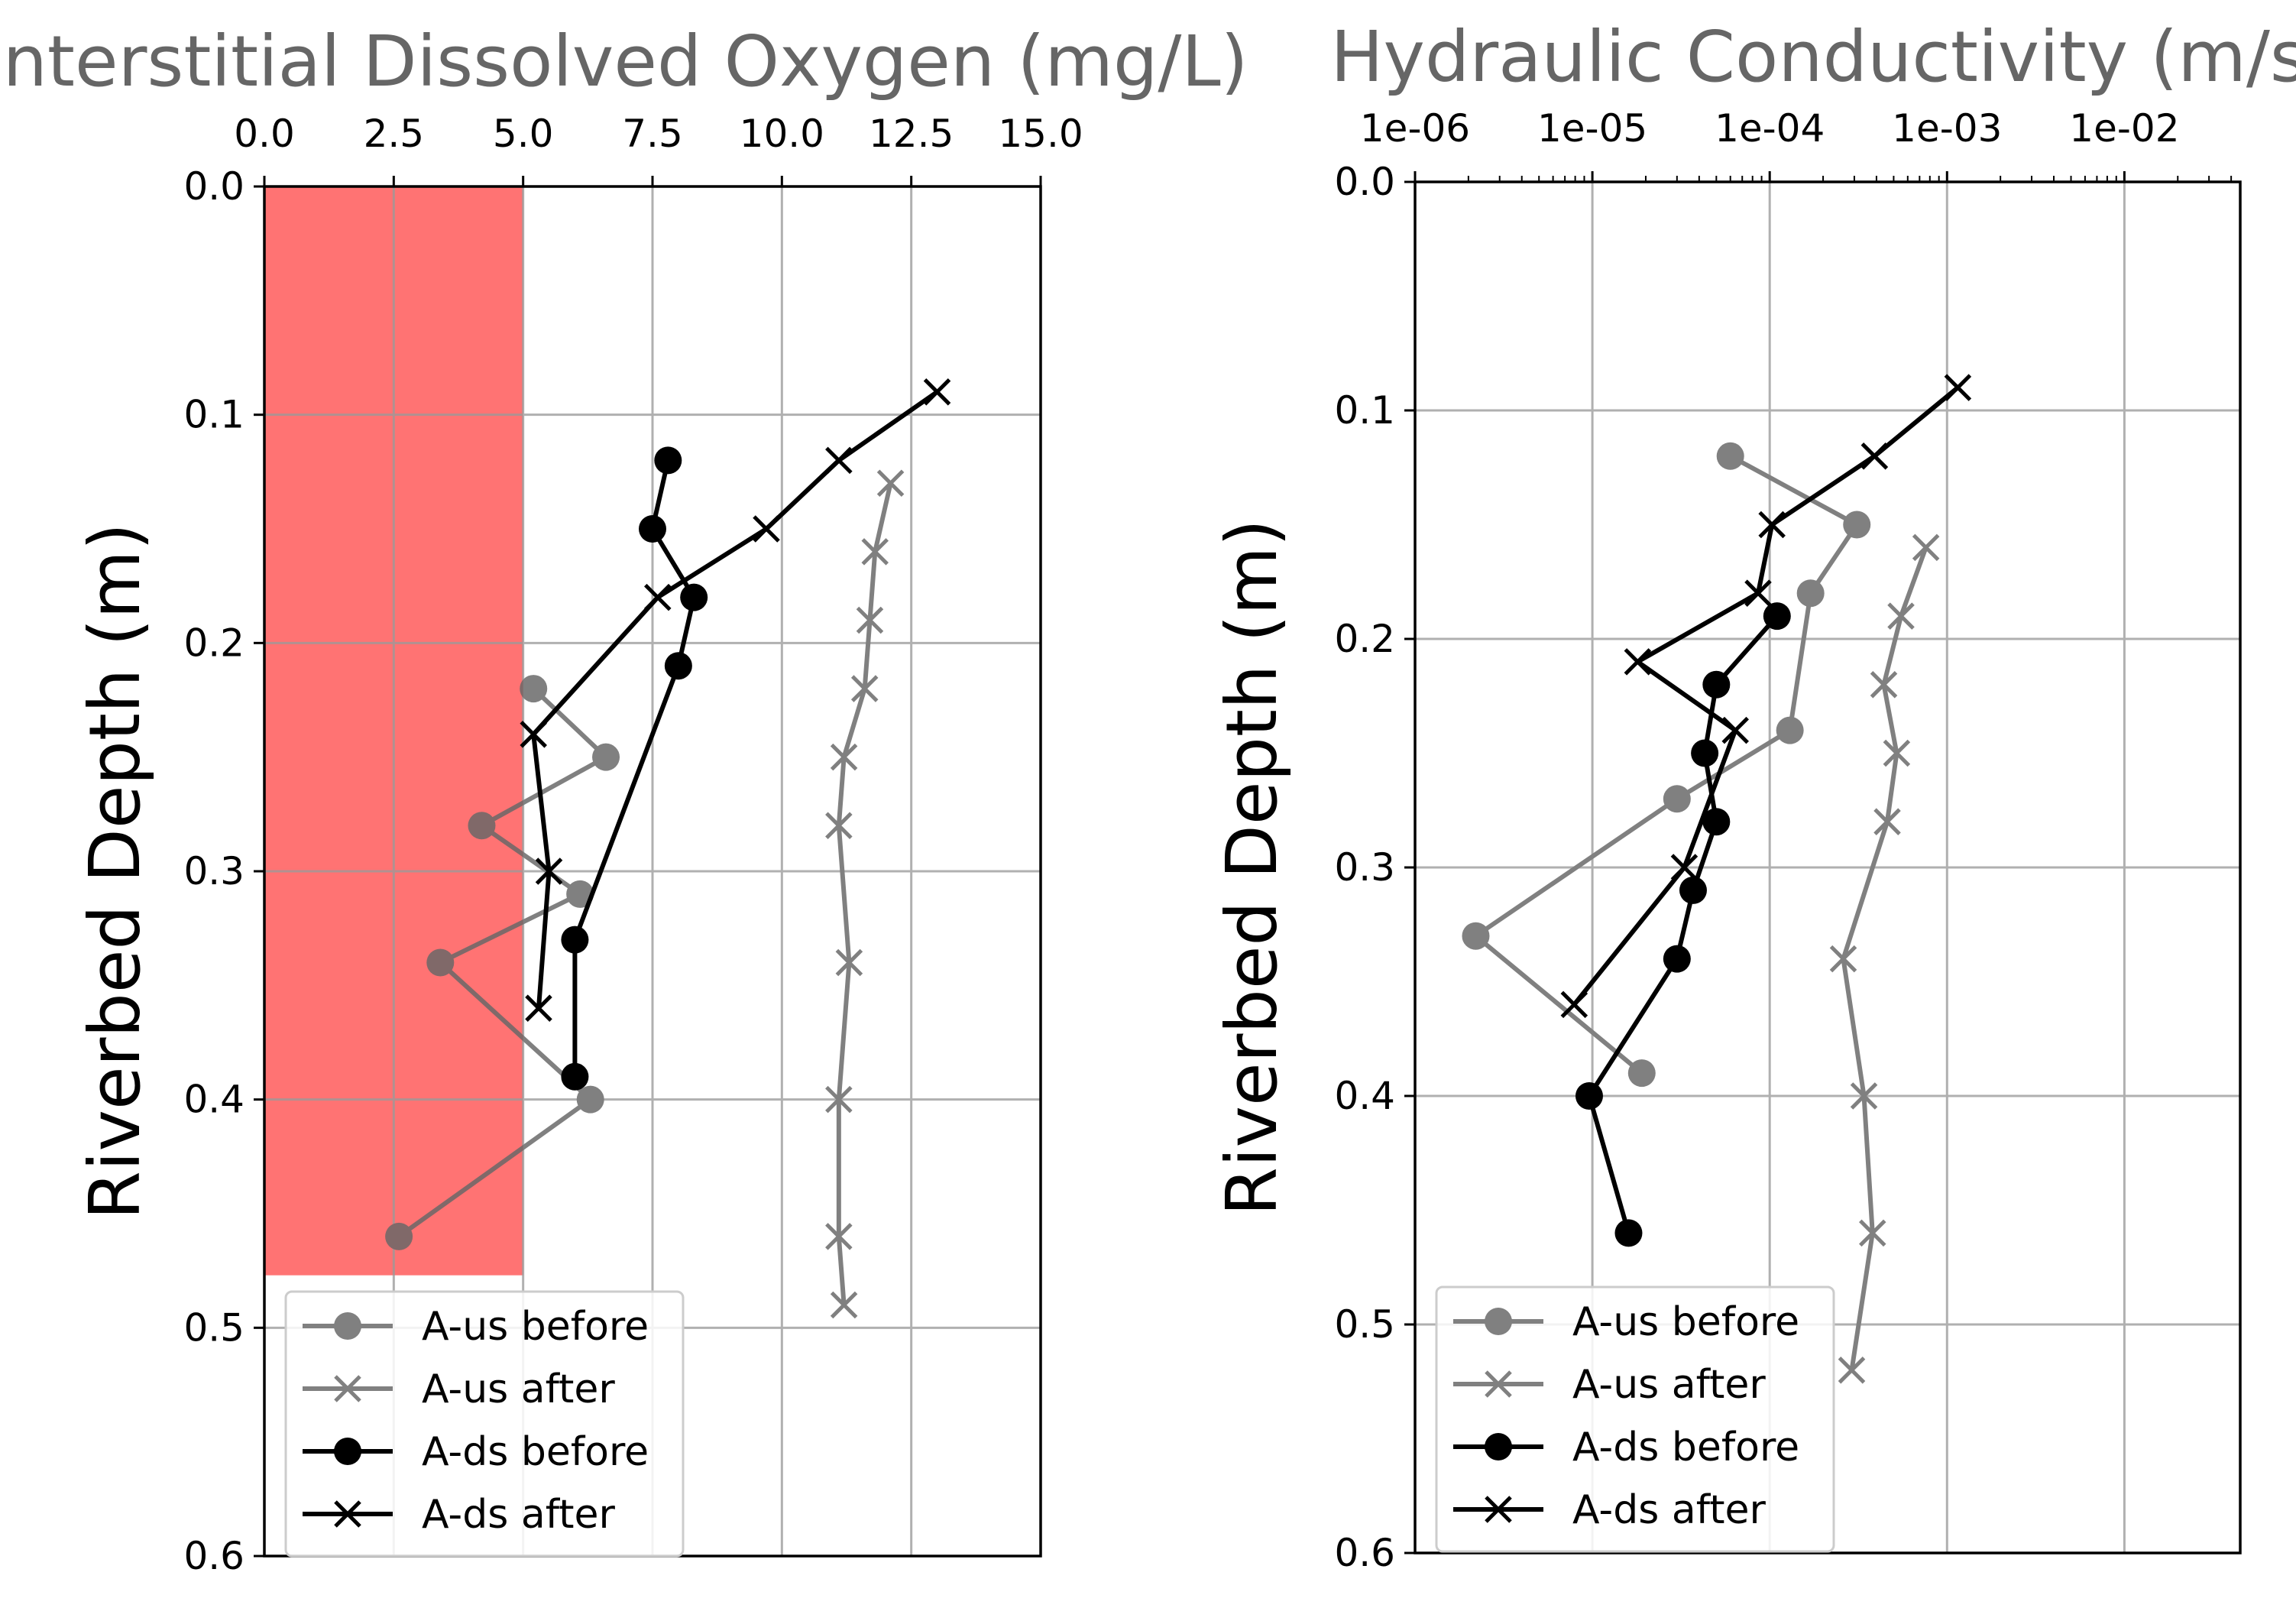 This screenshot has width=2296, height=1608. I want to click on legend-label: A-us after, so click(519, 1389).